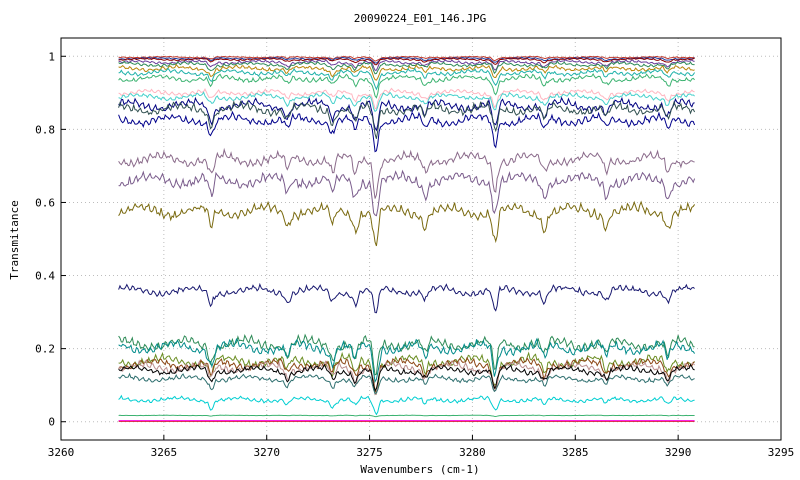  I want to click on y-tick-label: 0.6, so click(45, 202).